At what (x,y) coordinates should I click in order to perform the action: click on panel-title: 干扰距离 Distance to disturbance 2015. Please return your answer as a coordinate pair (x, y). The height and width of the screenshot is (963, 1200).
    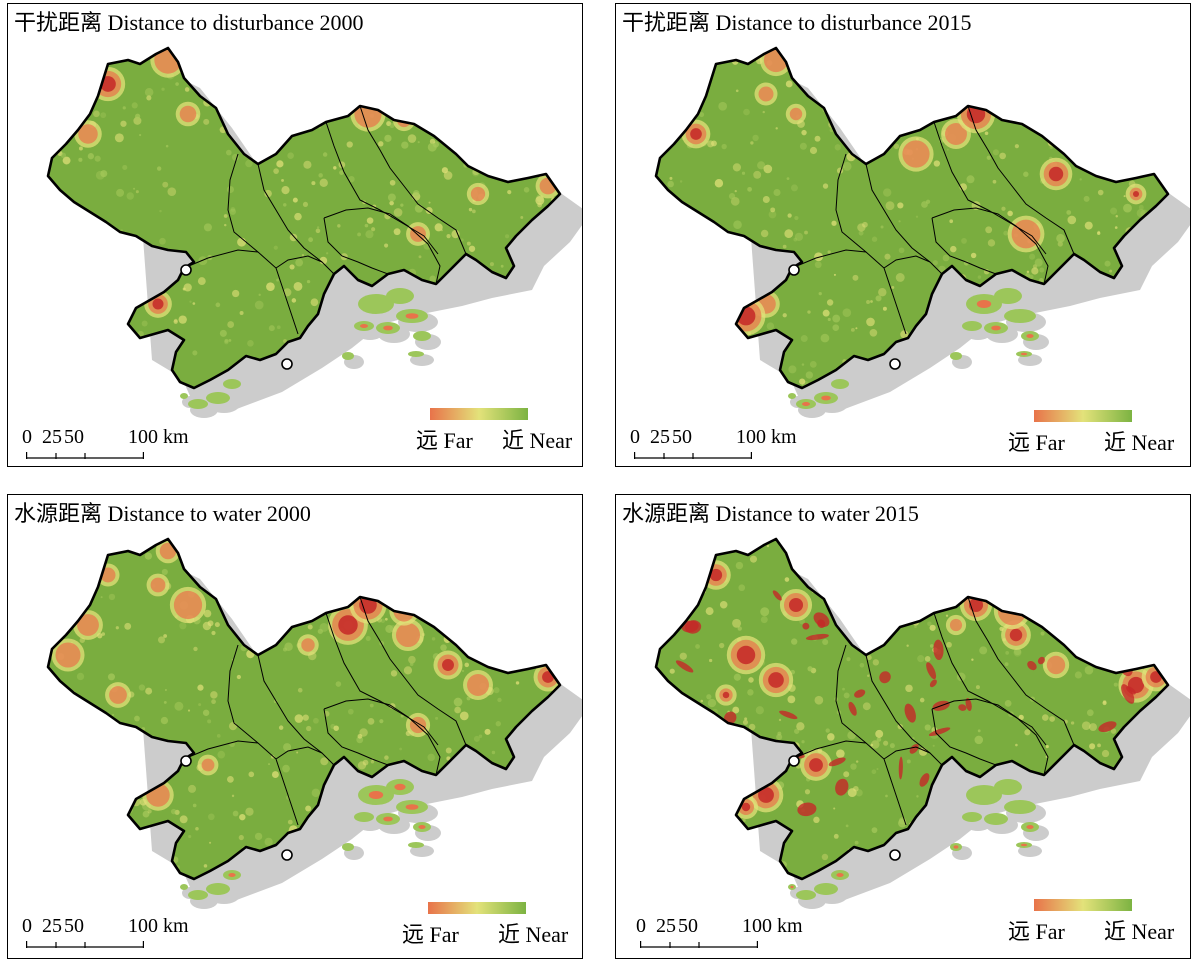
    Looking at the image, I should click on (797, 22).